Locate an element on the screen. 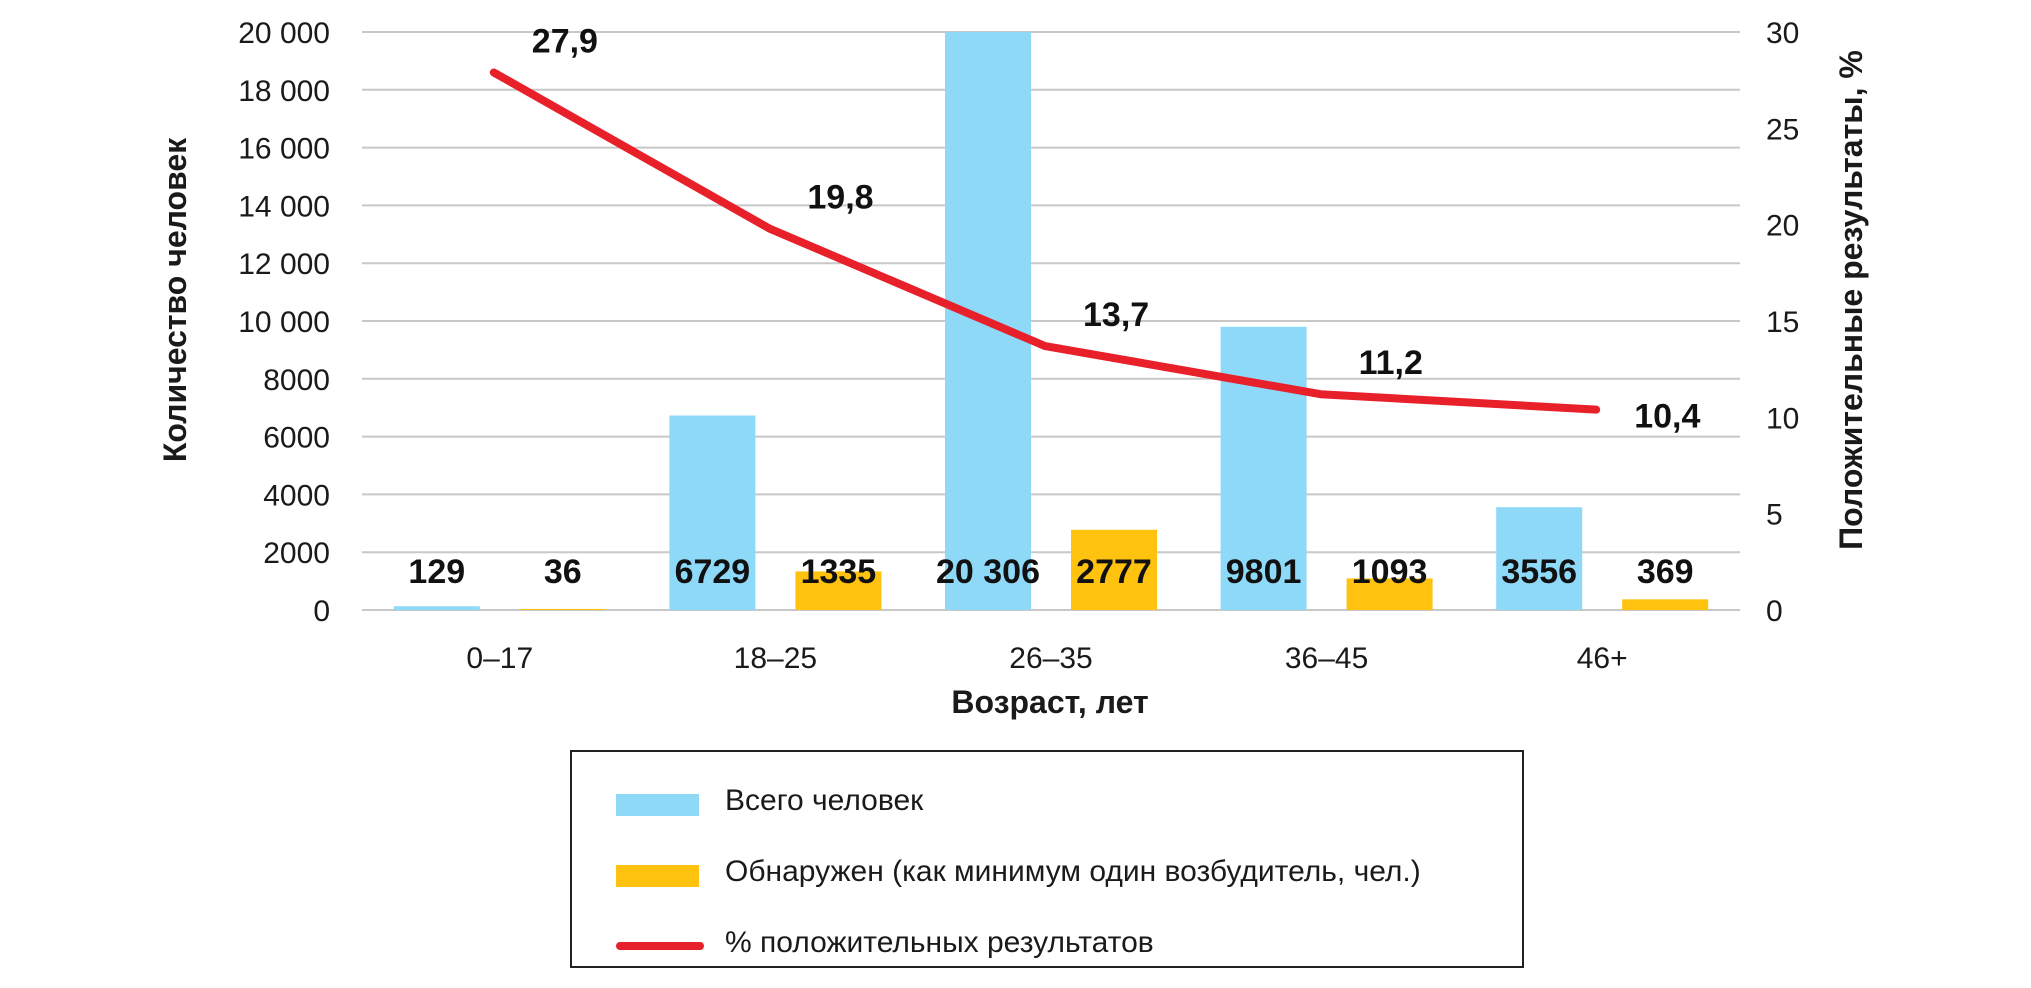  bar-total-label: 9801 is located at coordinates (1264, 572).